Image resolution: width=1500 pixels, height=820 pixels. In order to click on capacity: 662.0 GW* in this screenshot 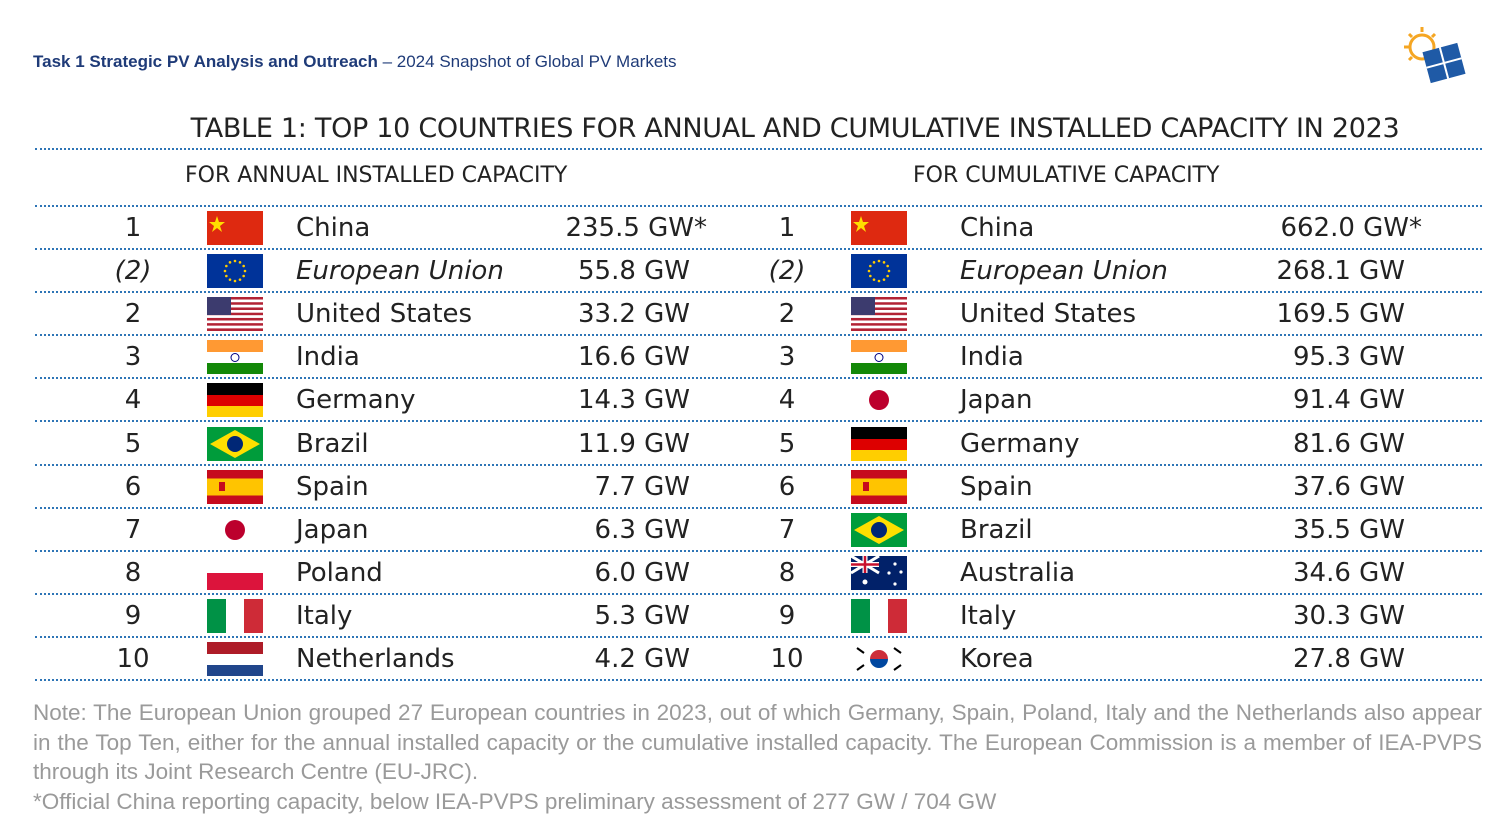, I will do `click(1351, 228)`.